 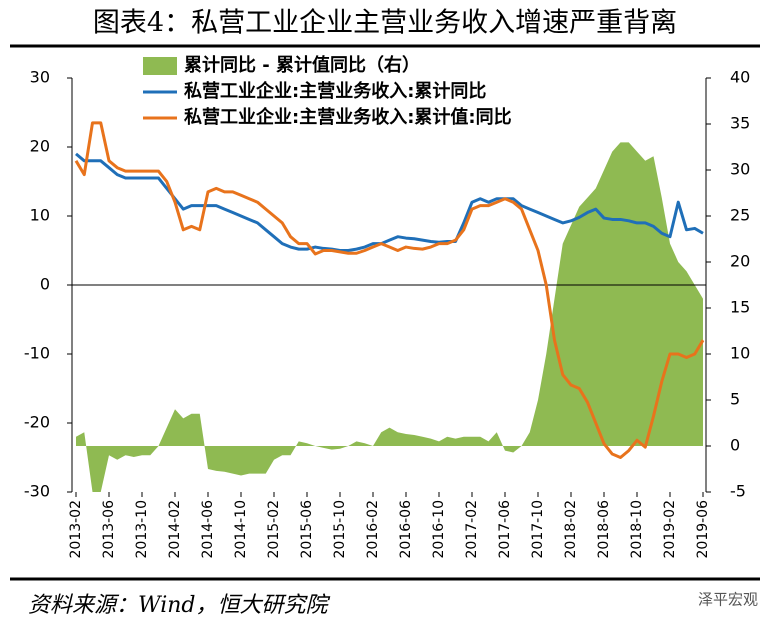 What do you see at coordinates (76, 529) in the screenshot?
I see `x-tick-label: 2013-02` at bounding box center [76, 529].